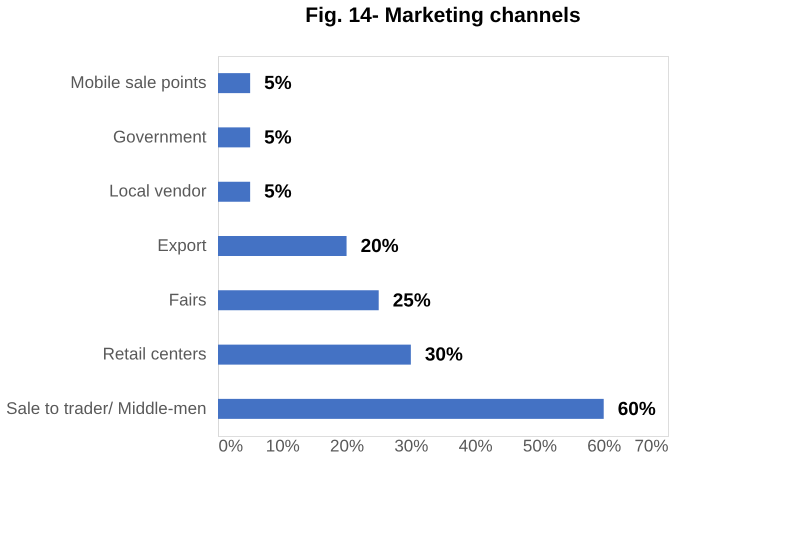 This screenshot has width=806, height=540. Describe the element at coordinates (443, 355) in the screenshot. I see `data-label: 30%` at that location.